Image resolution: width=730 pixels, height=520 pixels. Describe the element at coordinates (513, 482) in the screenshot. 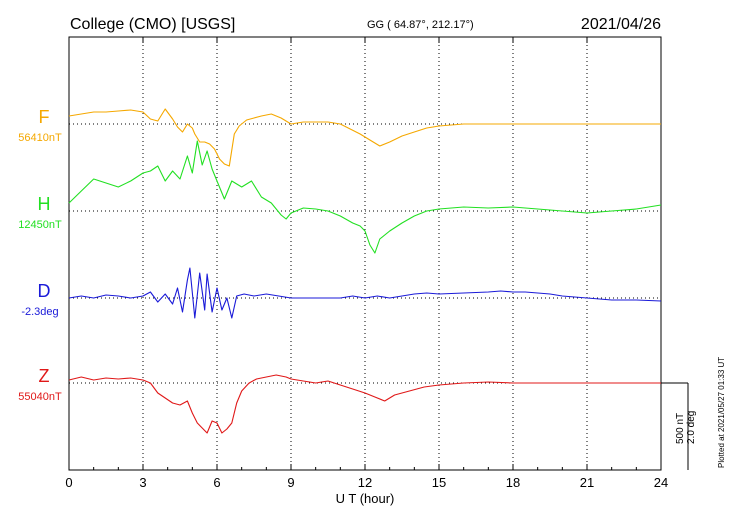

I see `x-tick-label: 18` at that location.